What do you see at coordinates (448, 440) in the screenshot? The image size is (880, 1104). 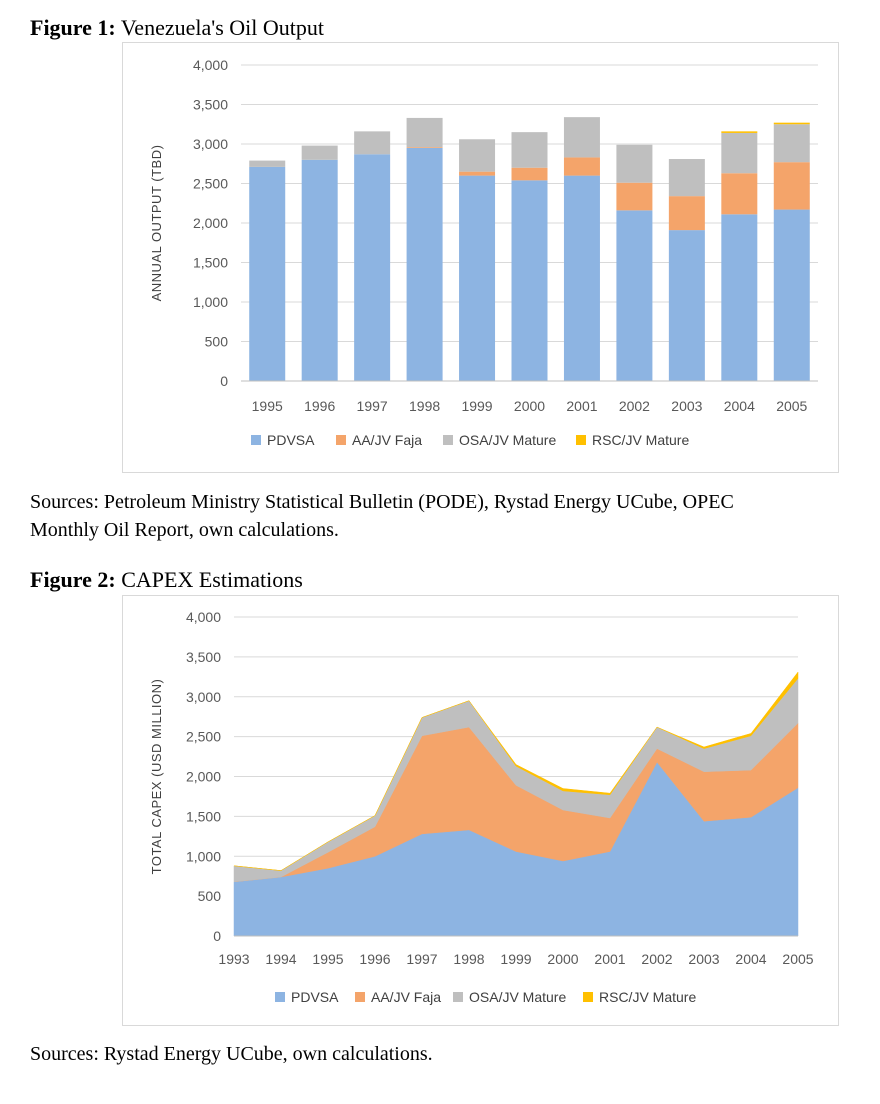 I see `legend-swatch-osa-jv-mature` at bounding box center [448, 440].